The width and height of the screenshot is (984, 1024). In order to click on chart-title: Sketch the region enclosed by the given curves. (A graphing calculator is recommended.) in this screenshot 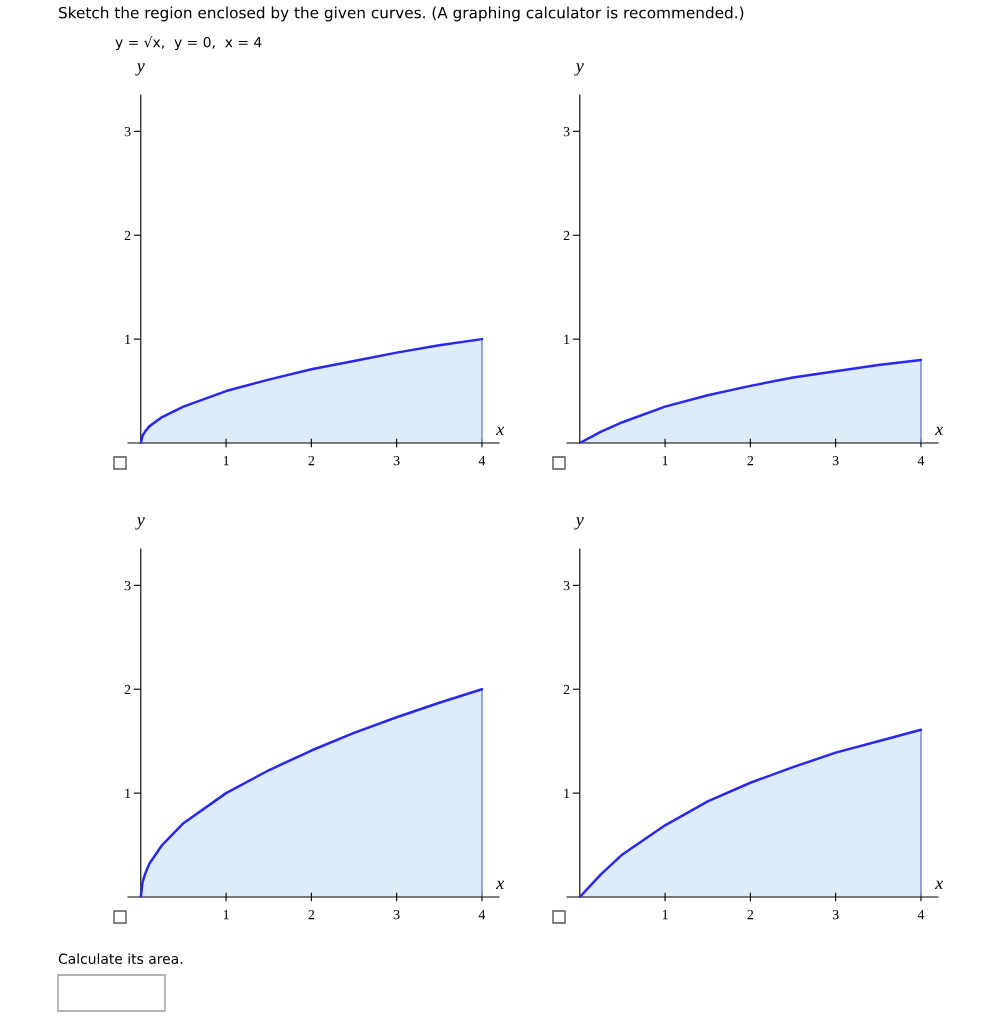, I will do `click(401, 14)`.